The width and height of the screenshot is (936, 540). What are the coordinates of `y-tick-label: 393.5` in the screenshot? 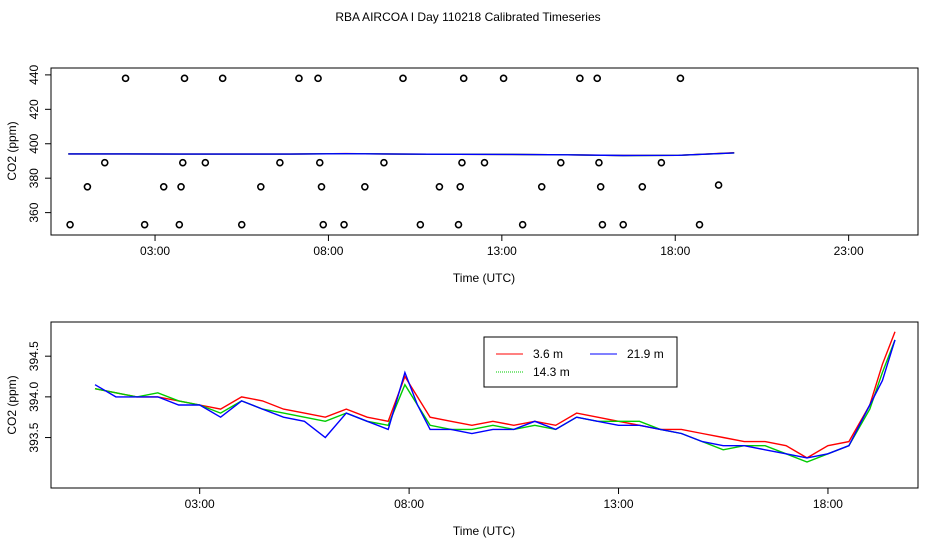 It's located at (34, 437).